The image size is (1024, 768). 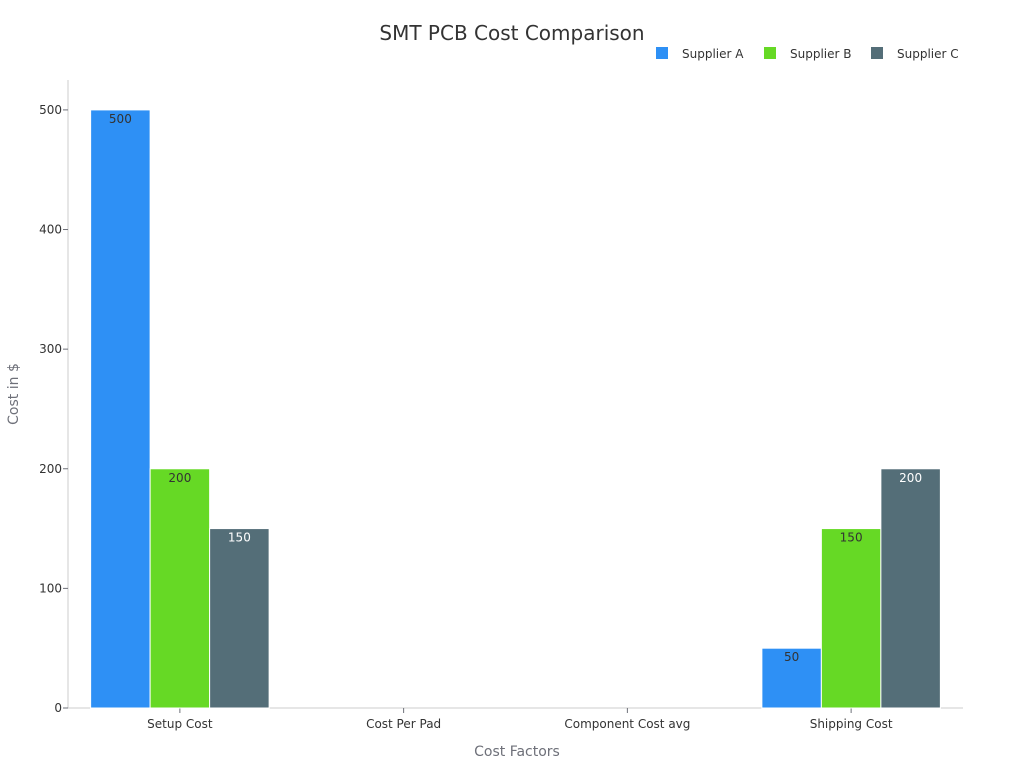 What do you see at coordinates (54, 397) in the screenshot?
I see `y-axis: 0 100 200 300 400 500` at bounding box center [54, 397].